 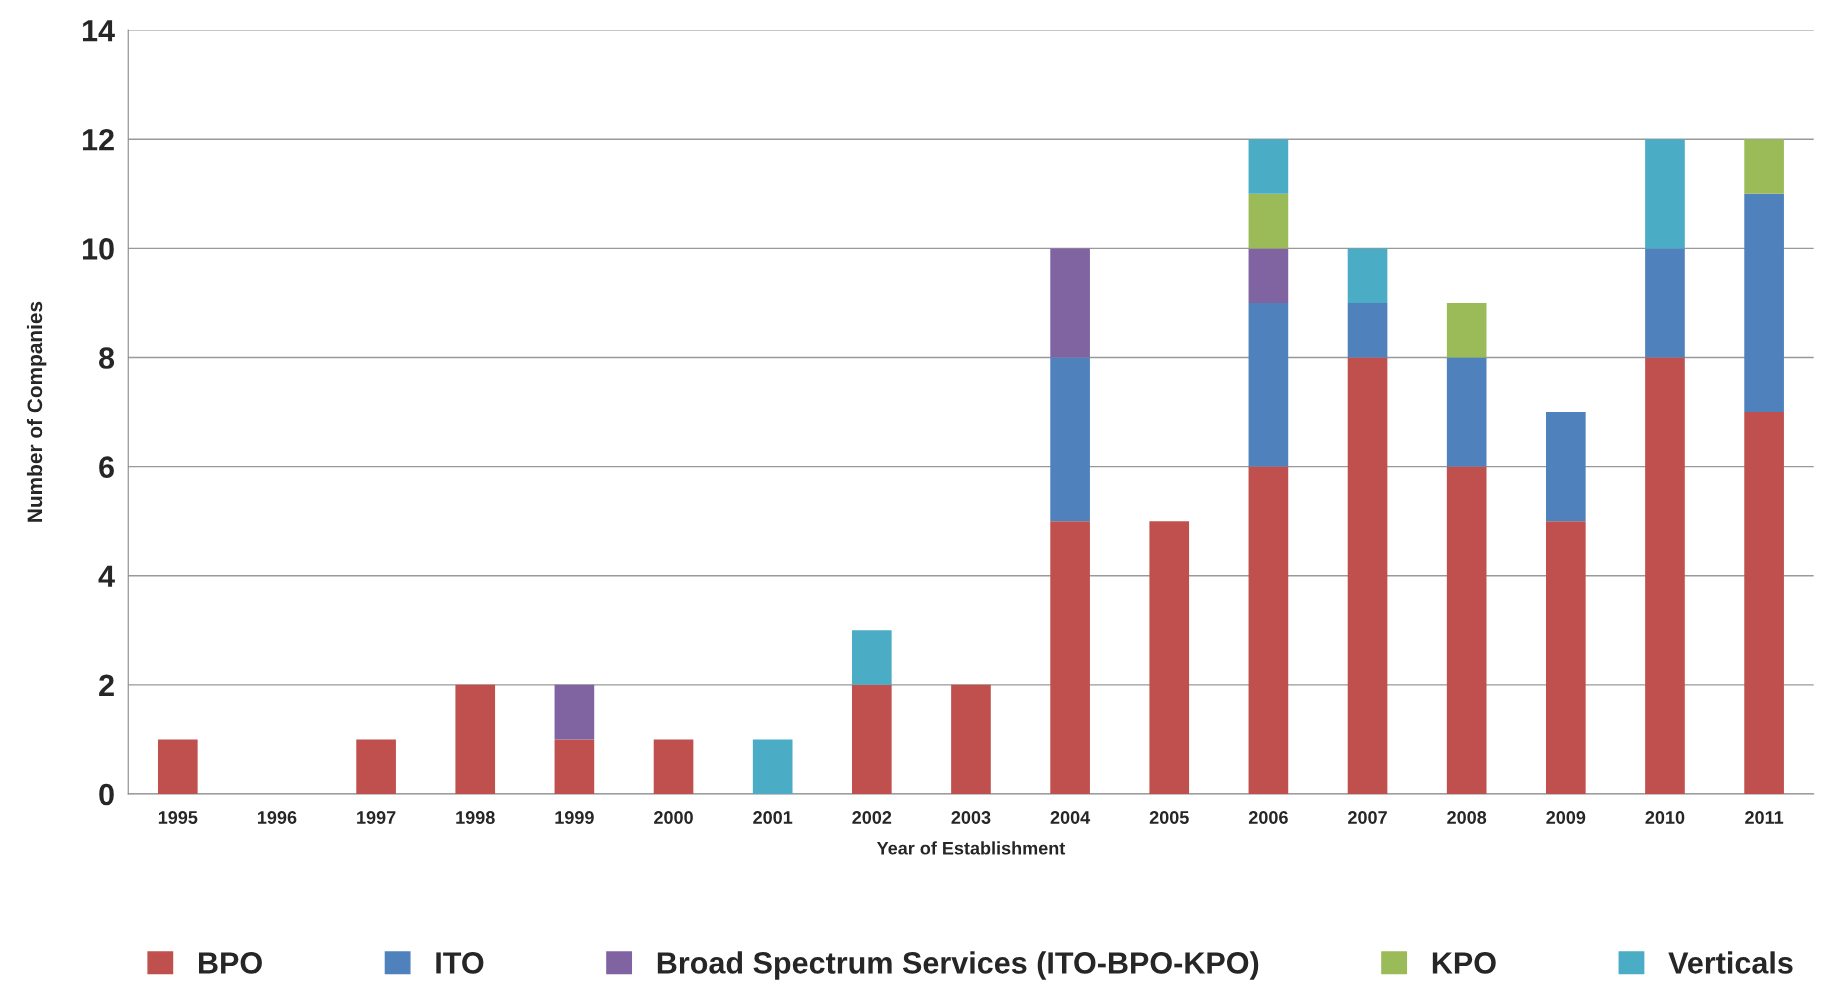 What do you see at coordinates (106, 576) in the screenshot?
I see `y-tick-label: 4` at bounding box center [106, 576].